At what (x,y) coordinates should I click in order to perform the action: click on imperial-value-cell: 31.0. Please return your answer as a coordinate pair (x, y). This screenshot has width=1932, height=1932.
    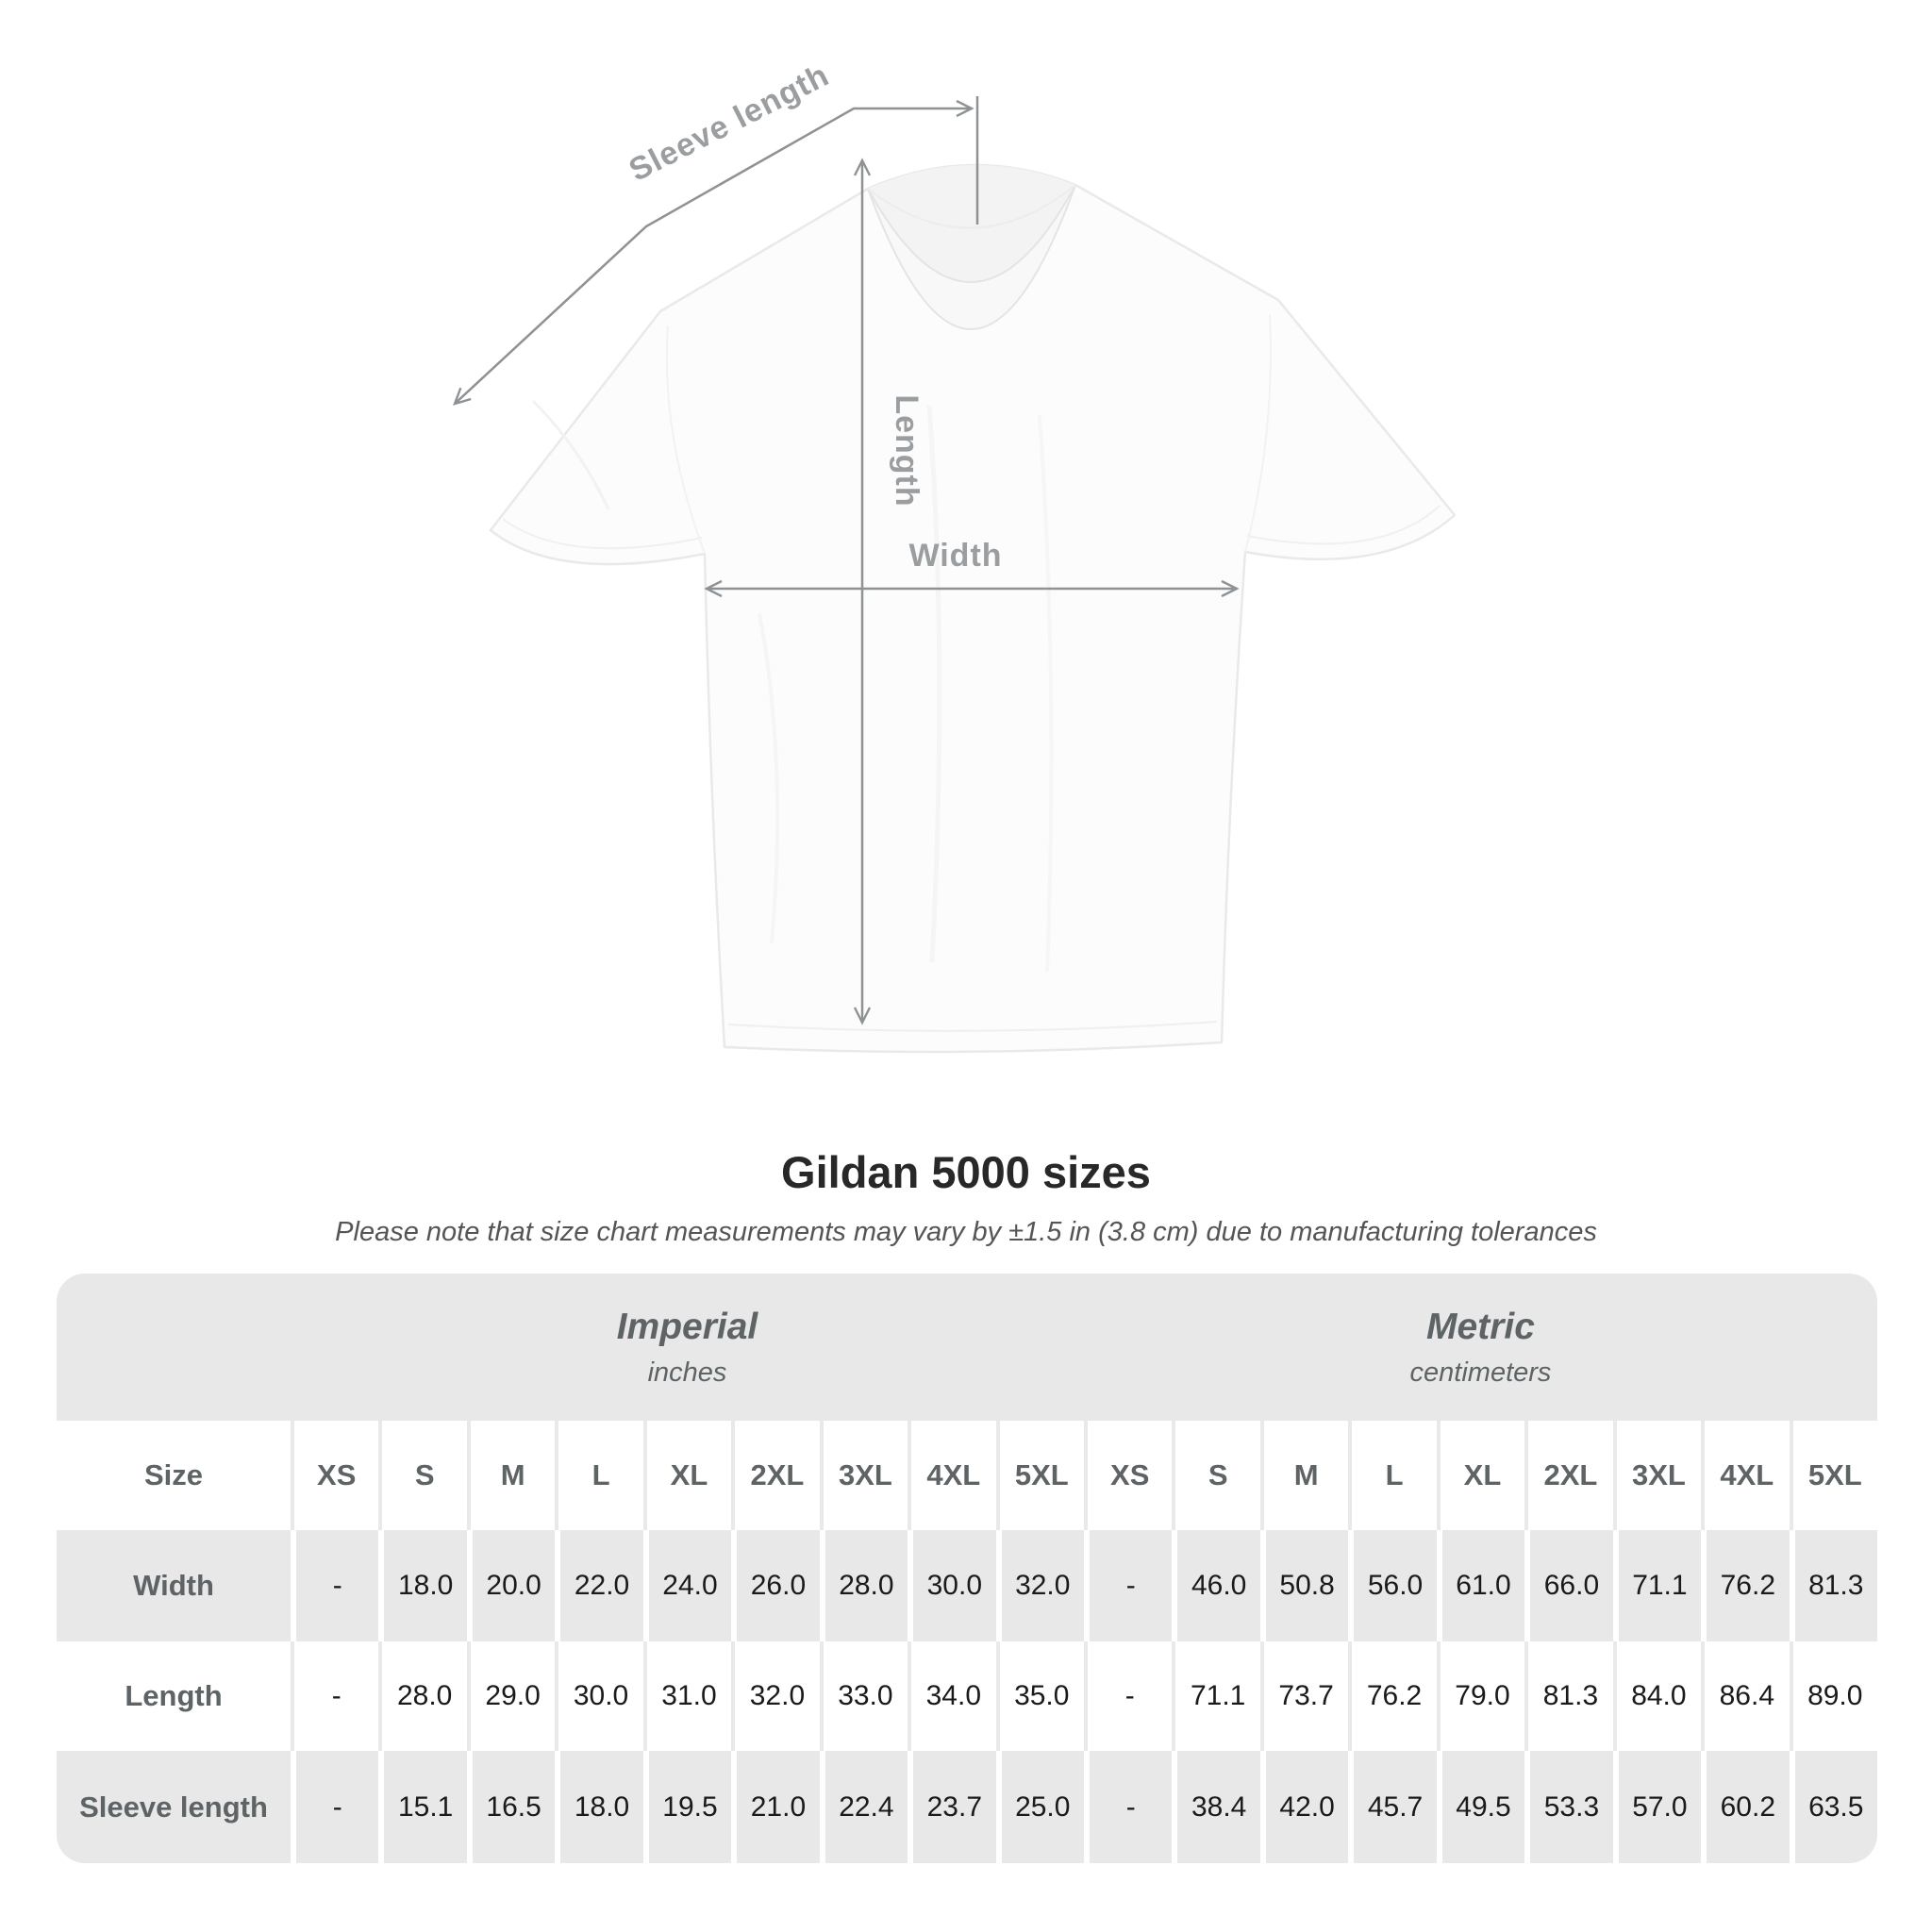
    Looking at the image, I should click on (686, 1696).